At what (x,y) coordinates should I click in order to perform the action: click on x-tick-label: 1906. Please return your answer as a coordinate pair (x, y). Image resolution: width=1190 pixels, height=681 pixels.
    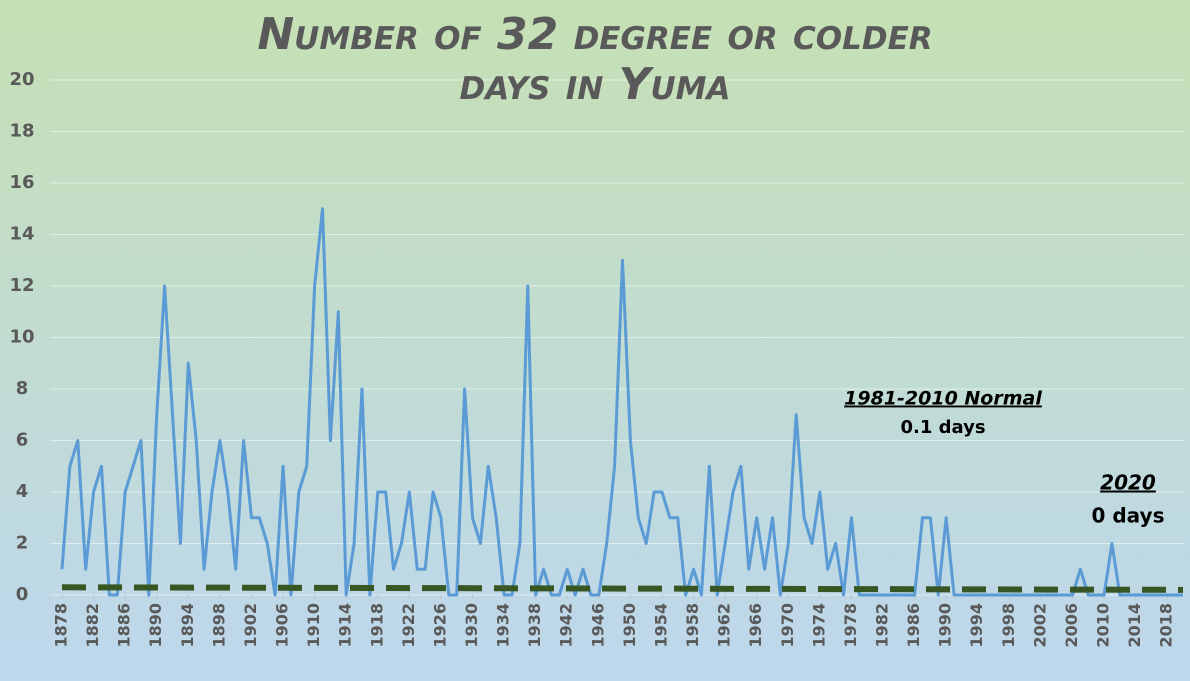
    Looking at the image, I should click on (282, 625).